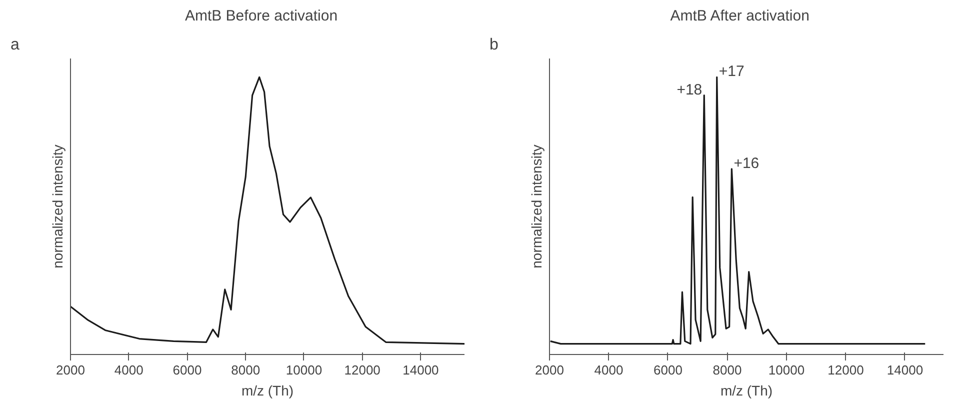 This screenshot has width=959, height=401. What do you see at coordinates (494, 45) in the screenshot?
I see `text: b` at bounding box center [494, 45].